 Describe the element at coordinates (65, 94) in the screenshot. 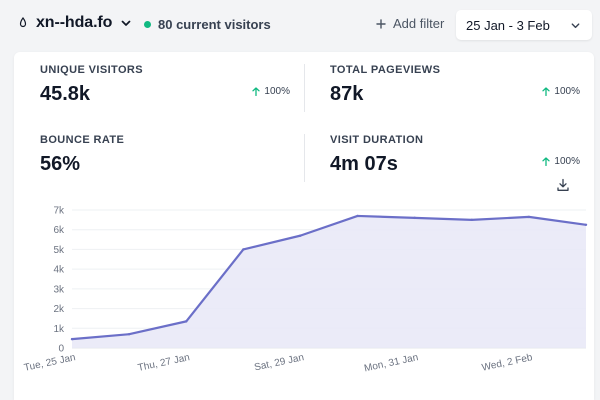

I see `stat-value: 45.8k` at that location.